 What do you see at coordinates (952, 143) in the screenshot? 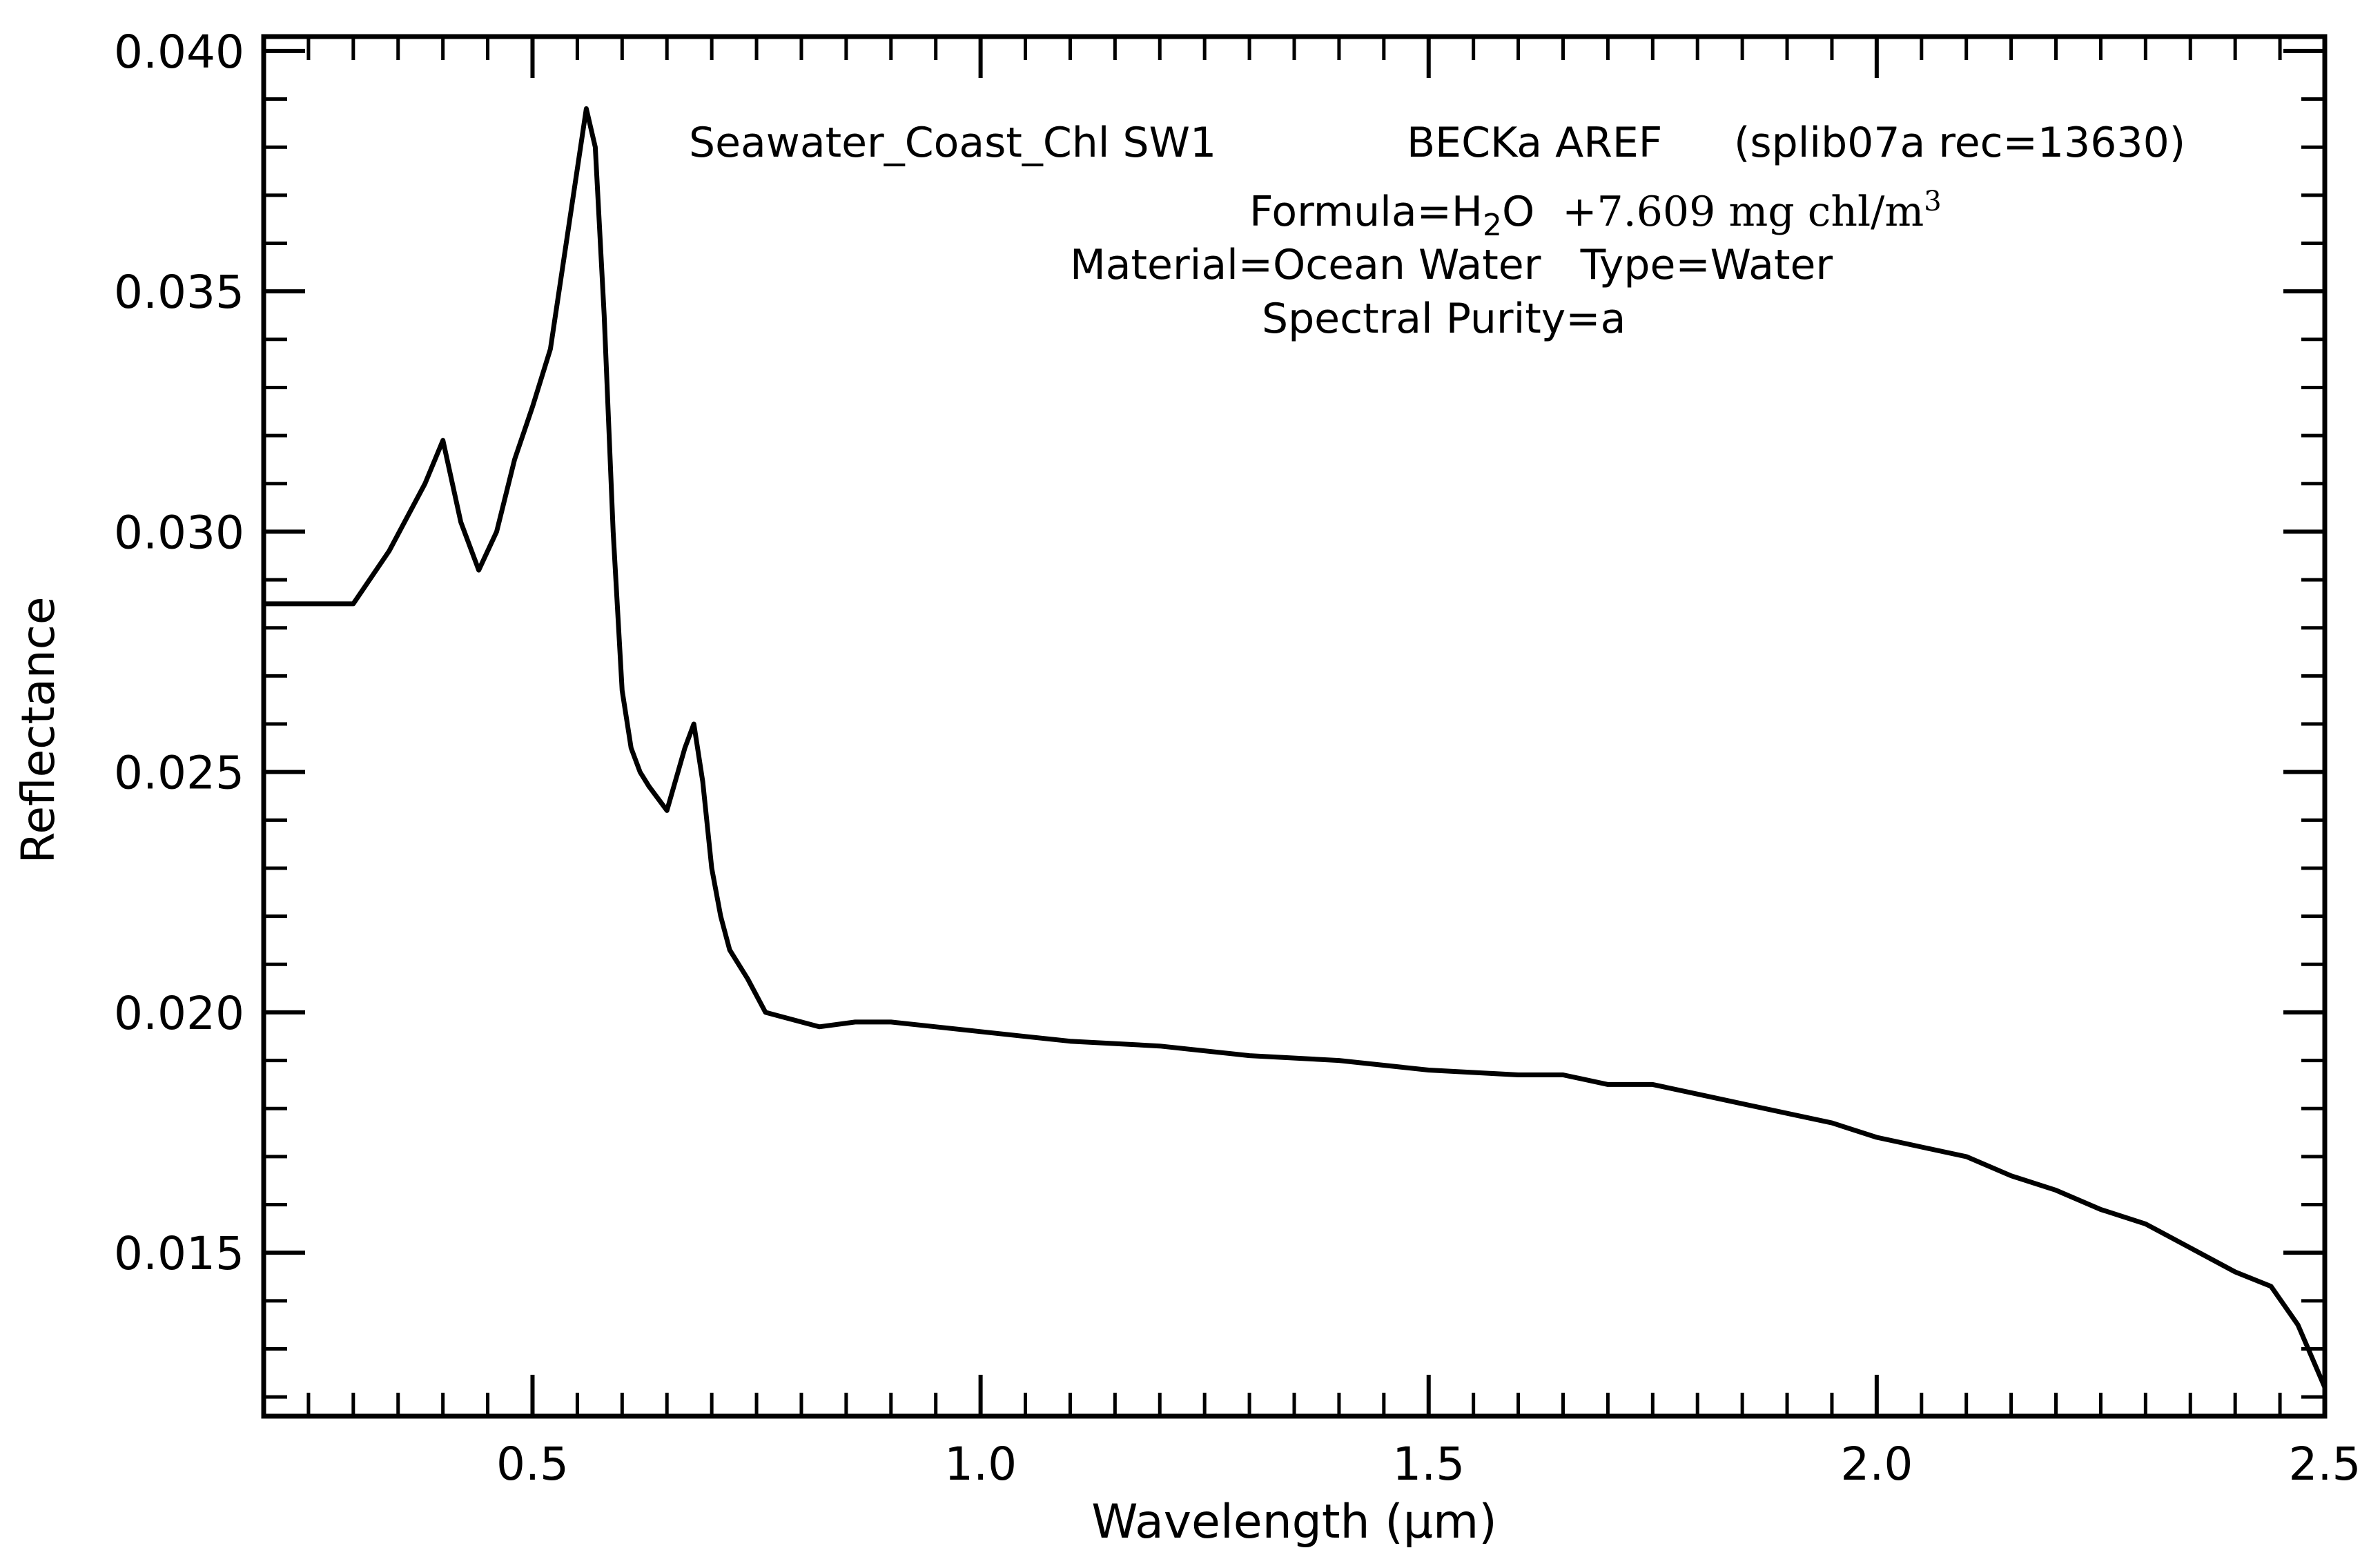
I see `annotation-spectrum-name: Seawater_Coast_Chl SW1` at bounding box center [952, 143].